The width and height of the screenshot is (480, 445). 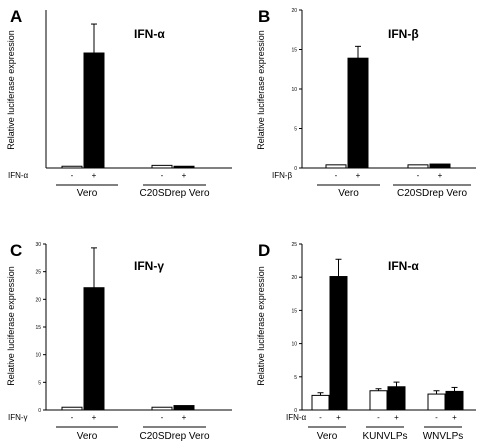 I want to click on panel-title: IFN-γ, so click(x=149, y=266).